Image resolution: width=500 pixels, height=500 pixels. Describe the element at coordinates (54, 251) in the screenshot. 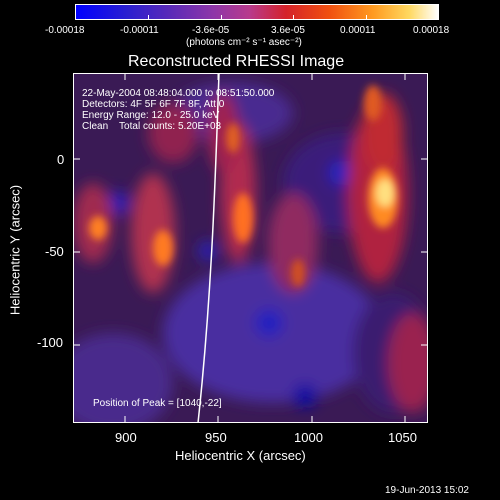

I see `y-tick-label: -50` at that location.